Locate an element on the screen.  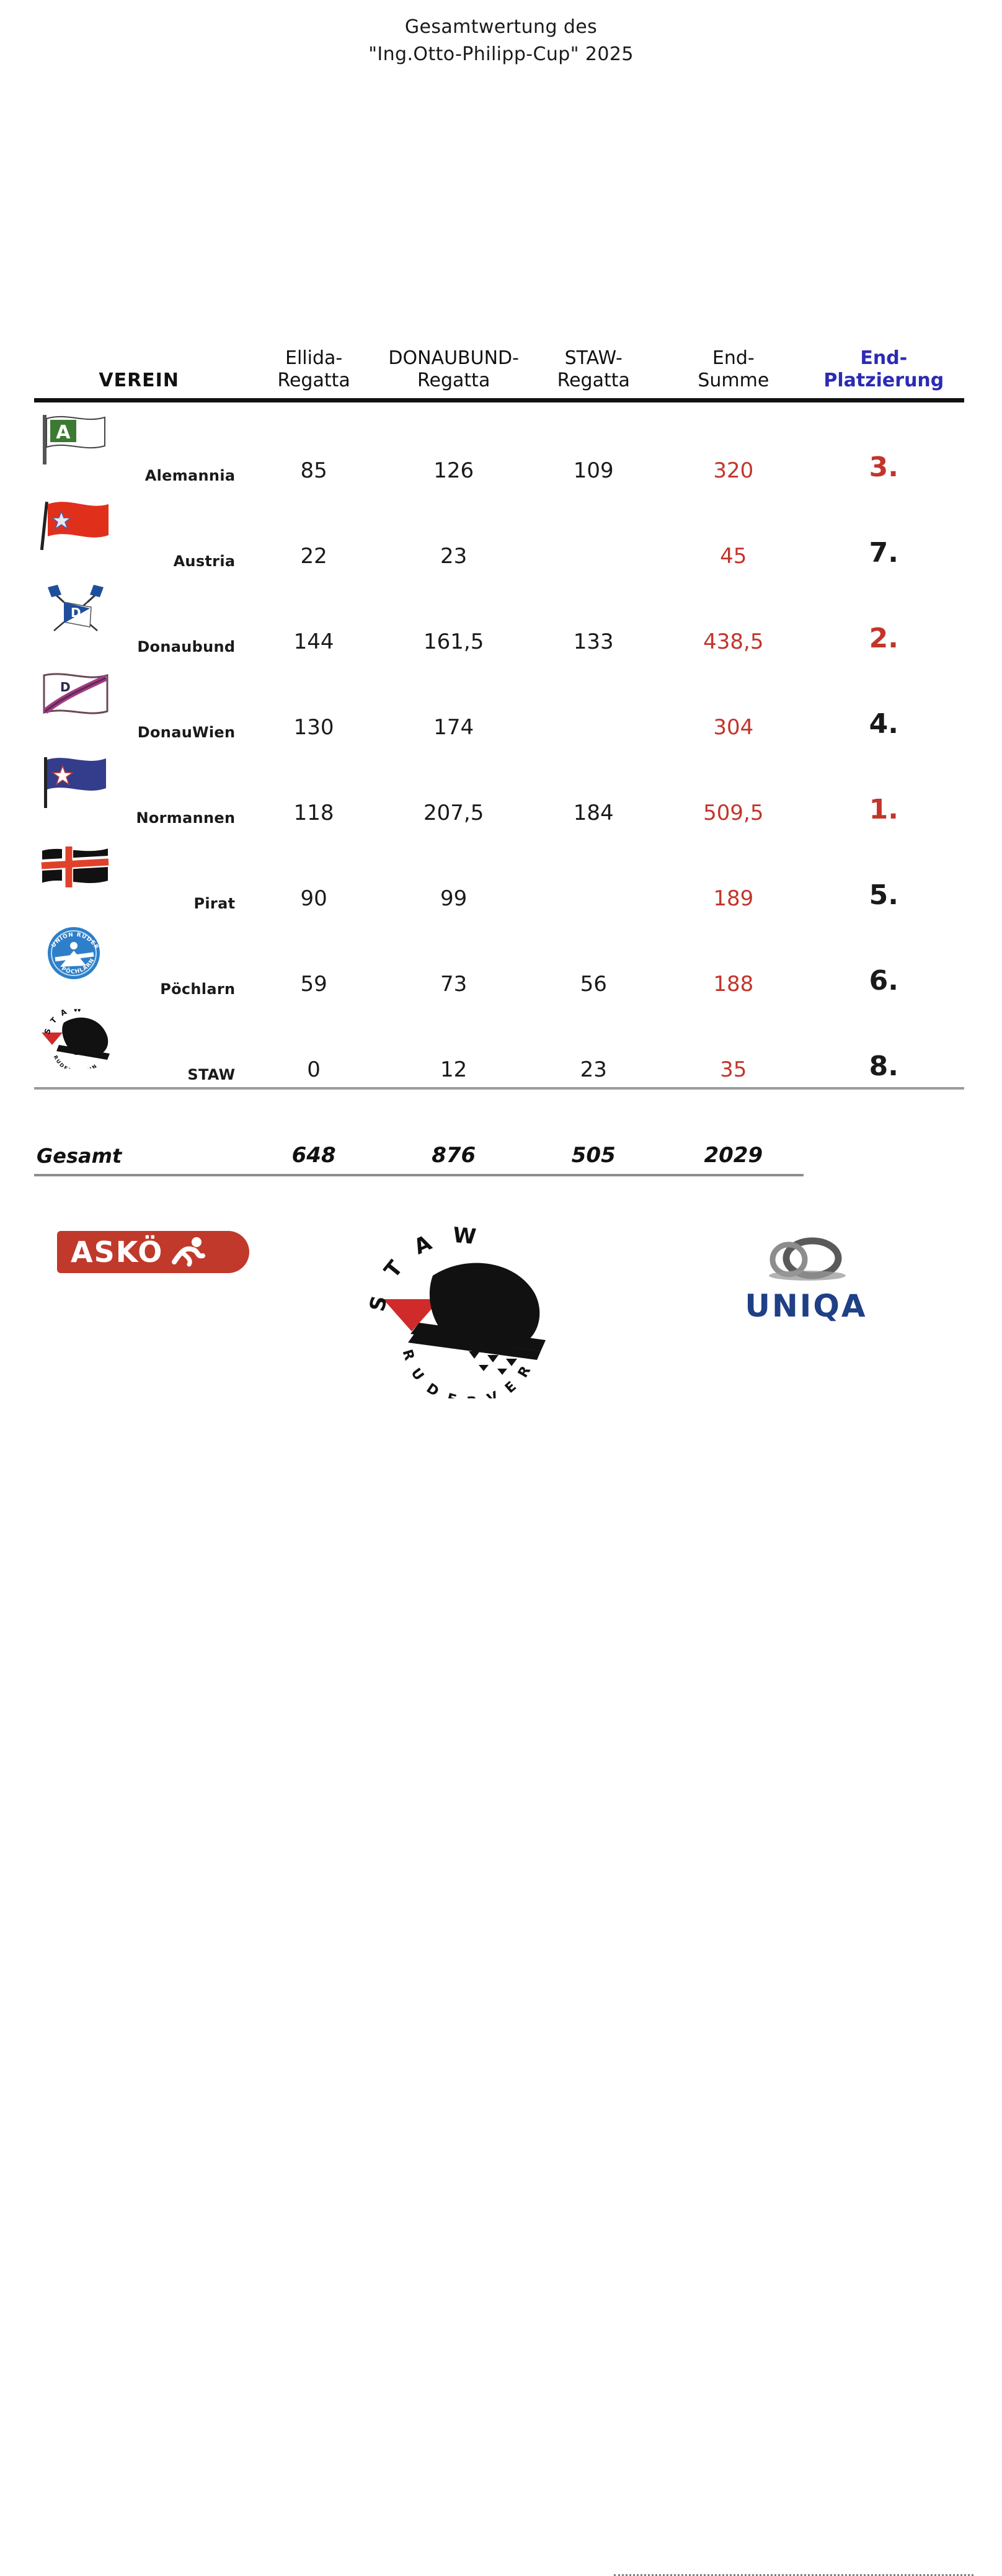
score-staw: 133 is located at coordinates (593, 641).